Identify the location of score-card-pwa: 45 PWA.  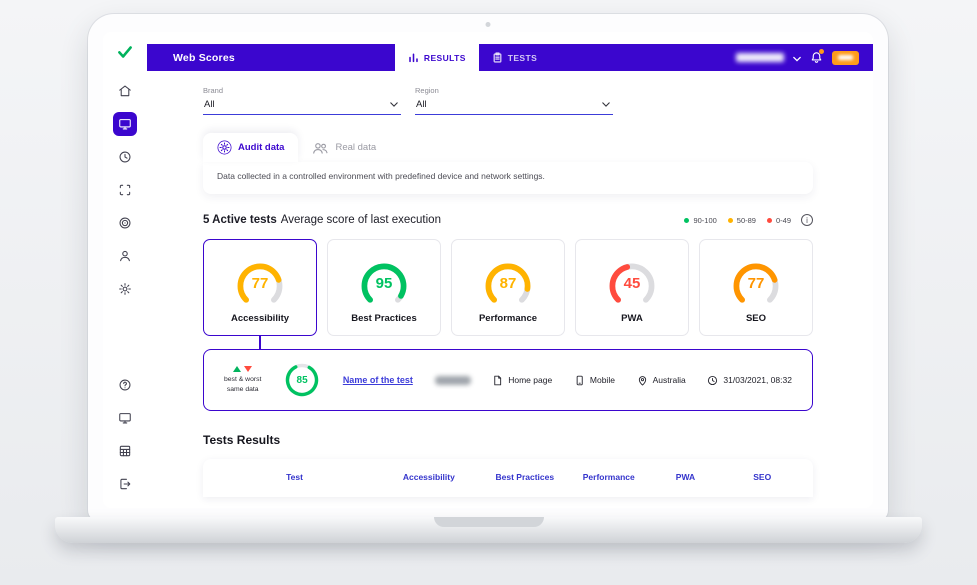
(632, 287).